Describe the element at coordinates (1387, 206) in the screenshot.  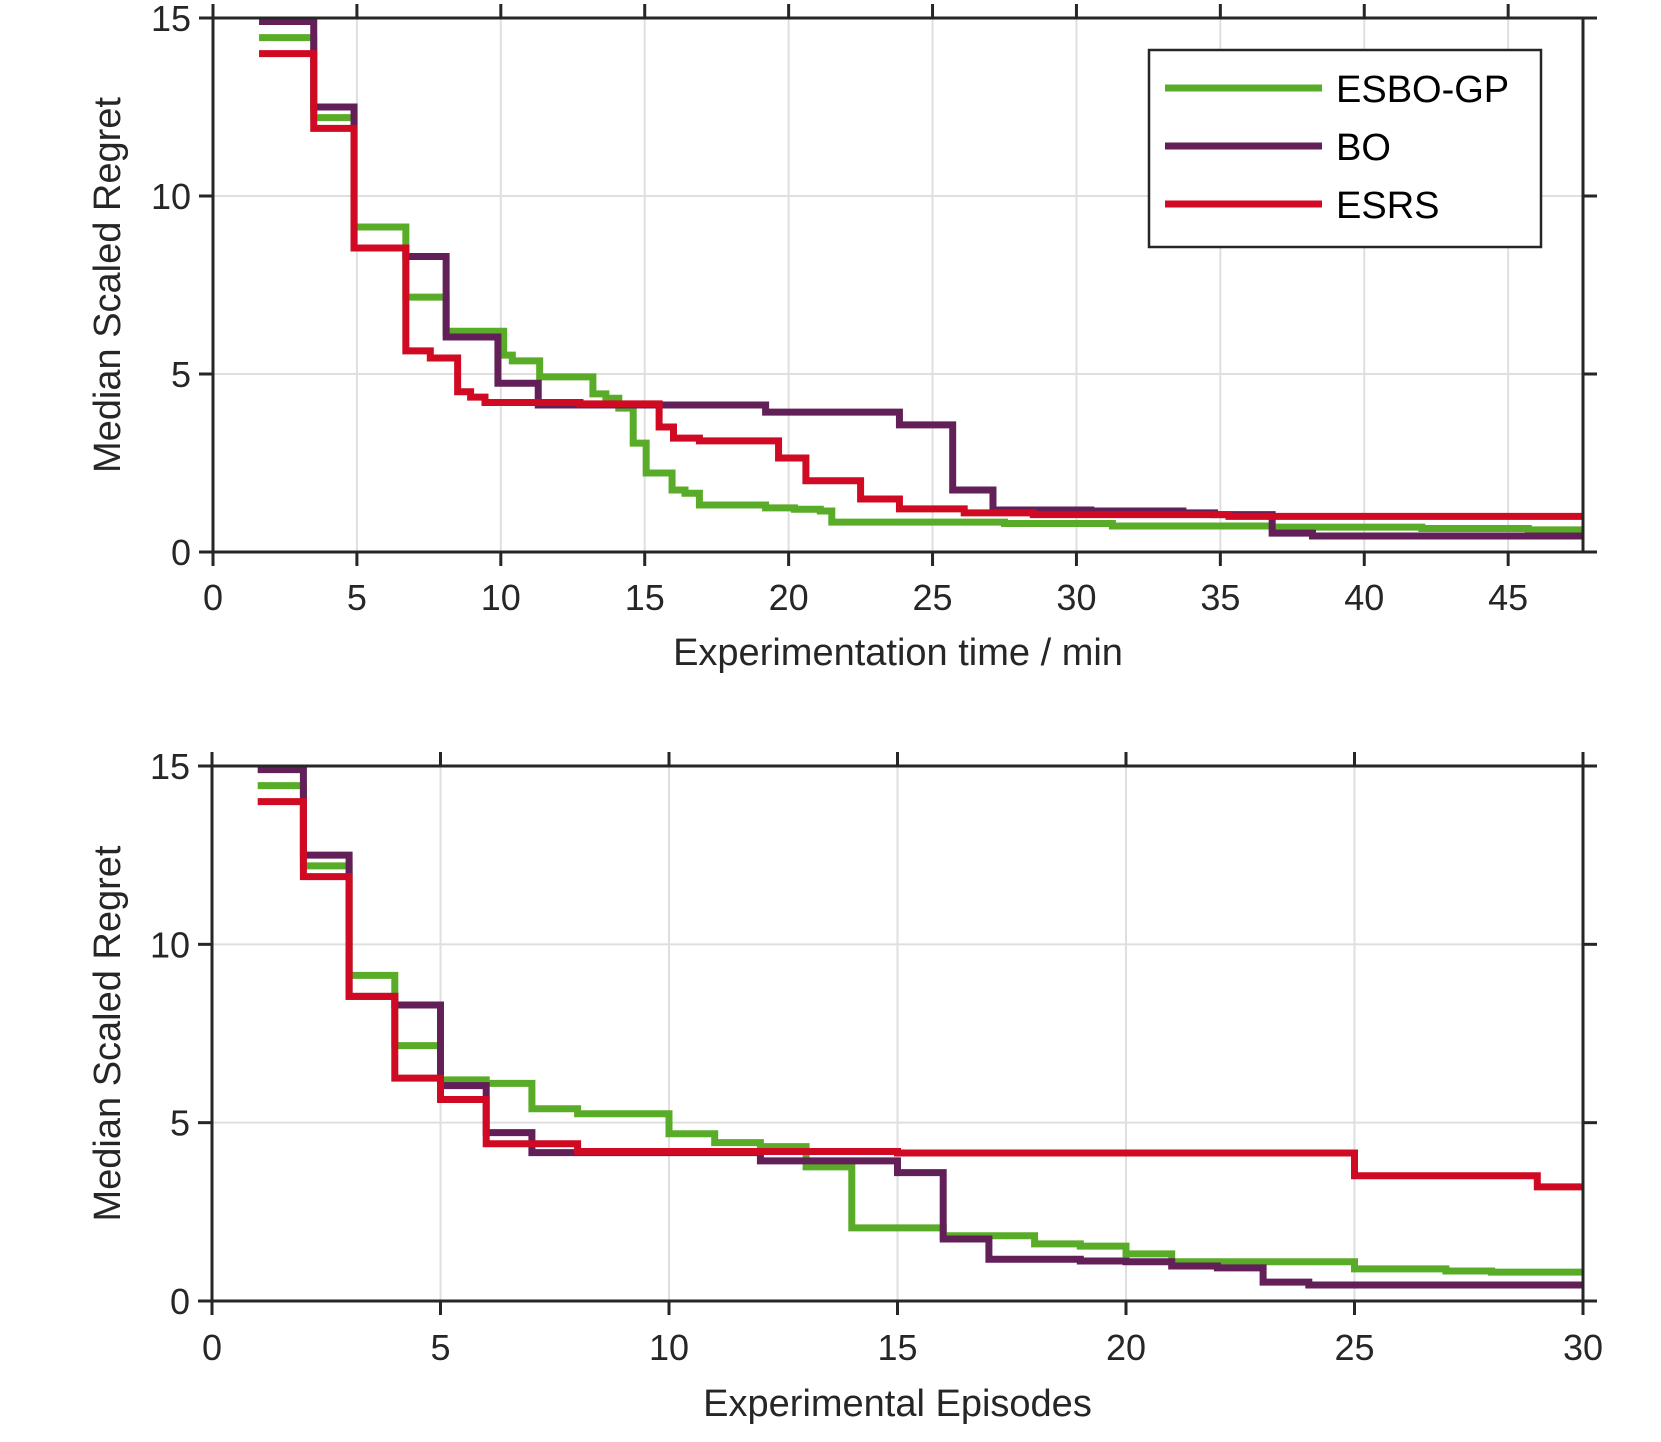
I see `legend-label: ESRS` at that location.